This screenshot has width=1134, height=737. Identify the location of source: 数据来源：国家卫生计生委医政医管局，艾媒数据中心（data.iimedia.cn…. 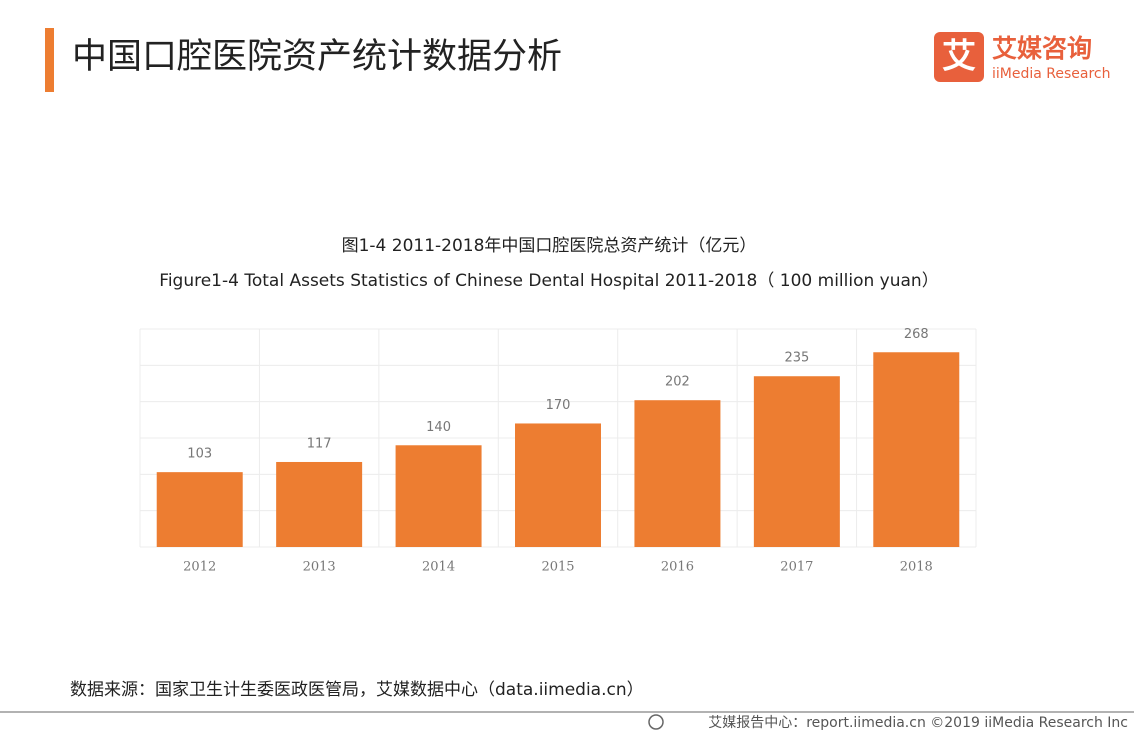
(357, 690).